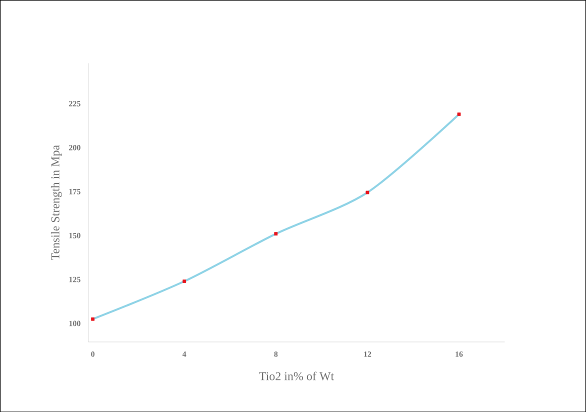  Describe the element at coordinates (56, 202) in the screenshot. I see `y-axis-title: Tensile Strength in Mpa` at that location.